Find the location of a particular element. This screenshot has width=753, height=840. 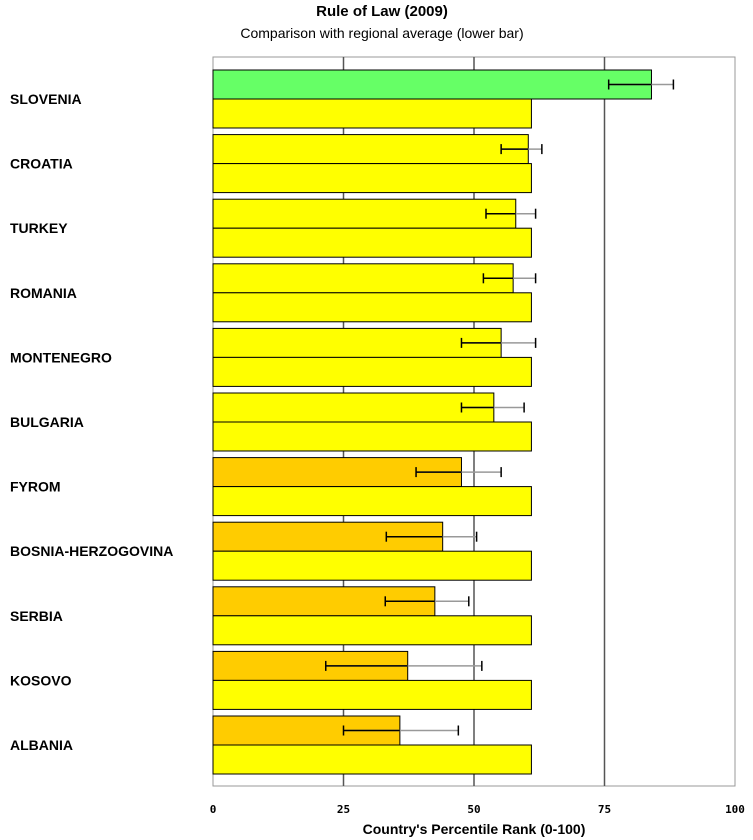

x-tick-label: 100 is located at coordinates (735, 809).